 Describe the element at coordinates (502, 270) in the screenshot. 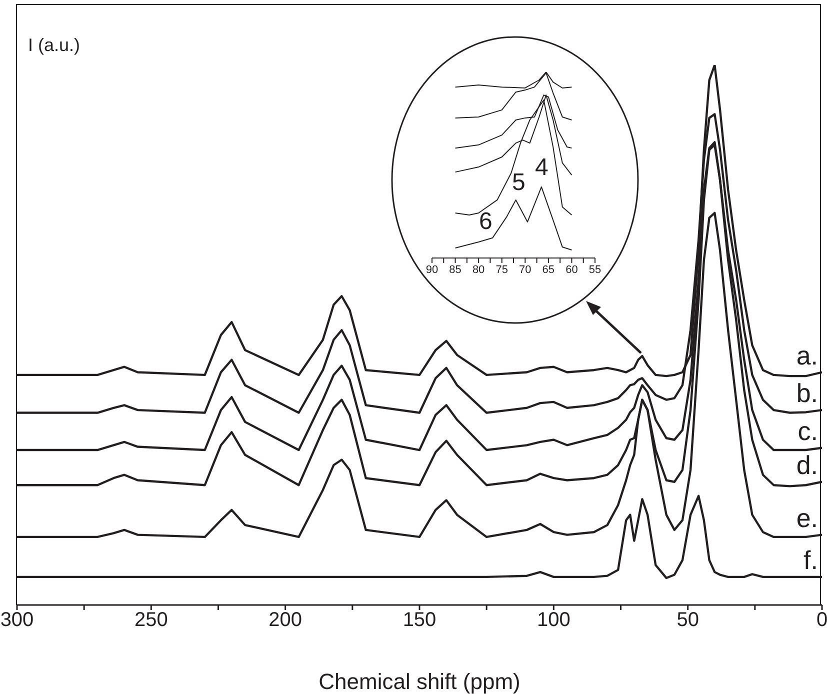

I see `x-tick-label: 75` at that location.